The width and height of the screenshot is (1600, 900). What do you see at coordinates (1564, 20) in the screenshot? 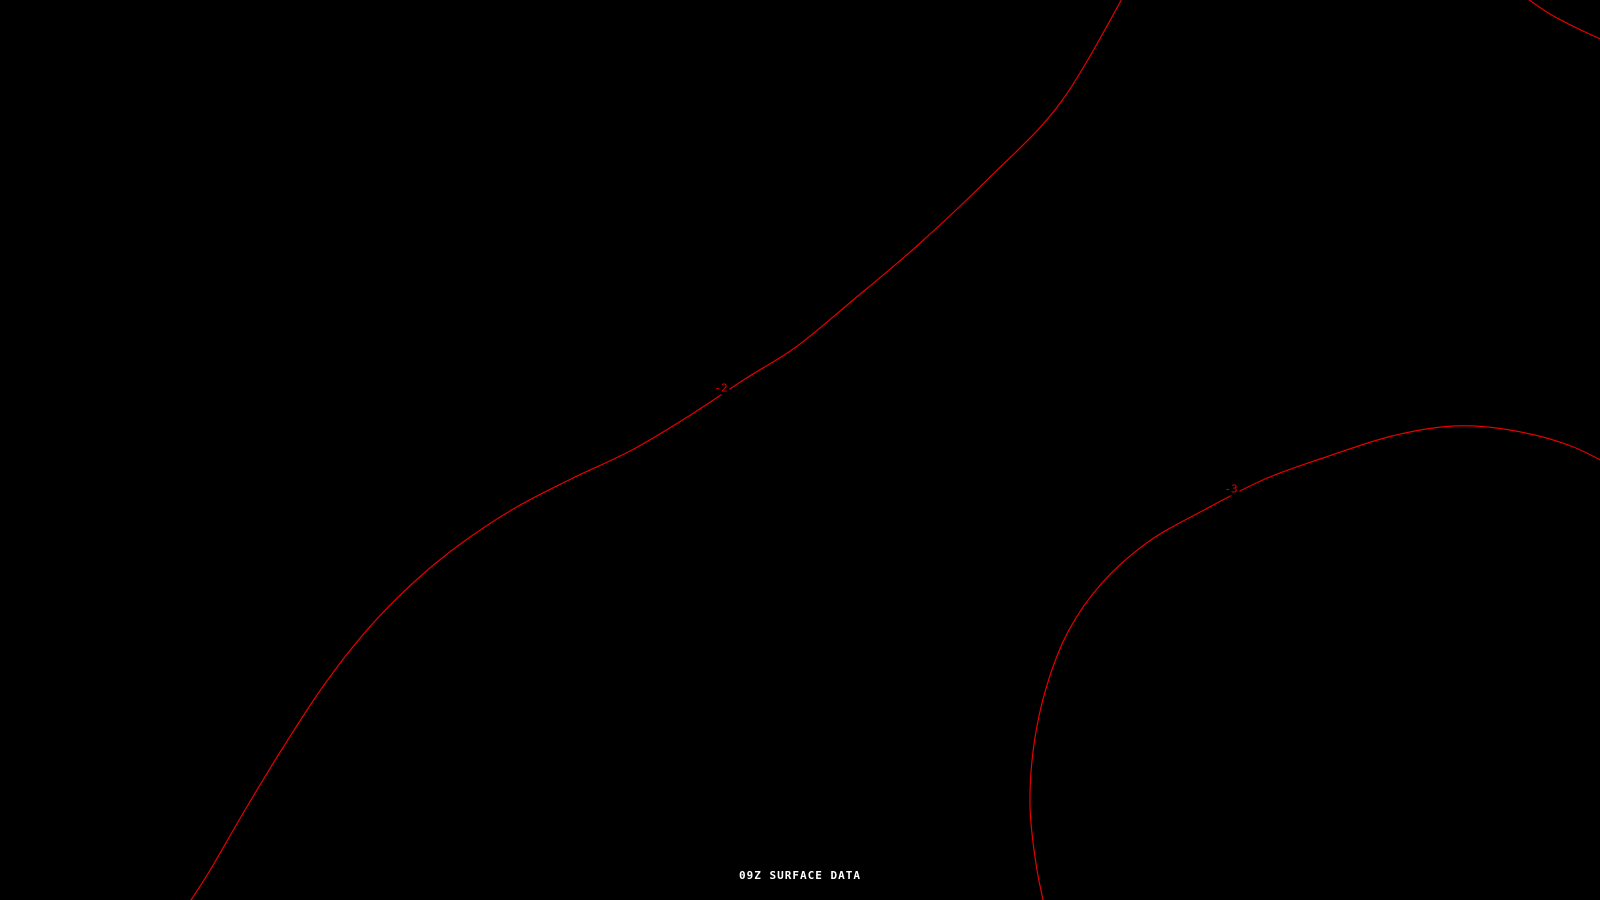
I see `contour-fragment-top-right` at bounding box center [1564, 20].